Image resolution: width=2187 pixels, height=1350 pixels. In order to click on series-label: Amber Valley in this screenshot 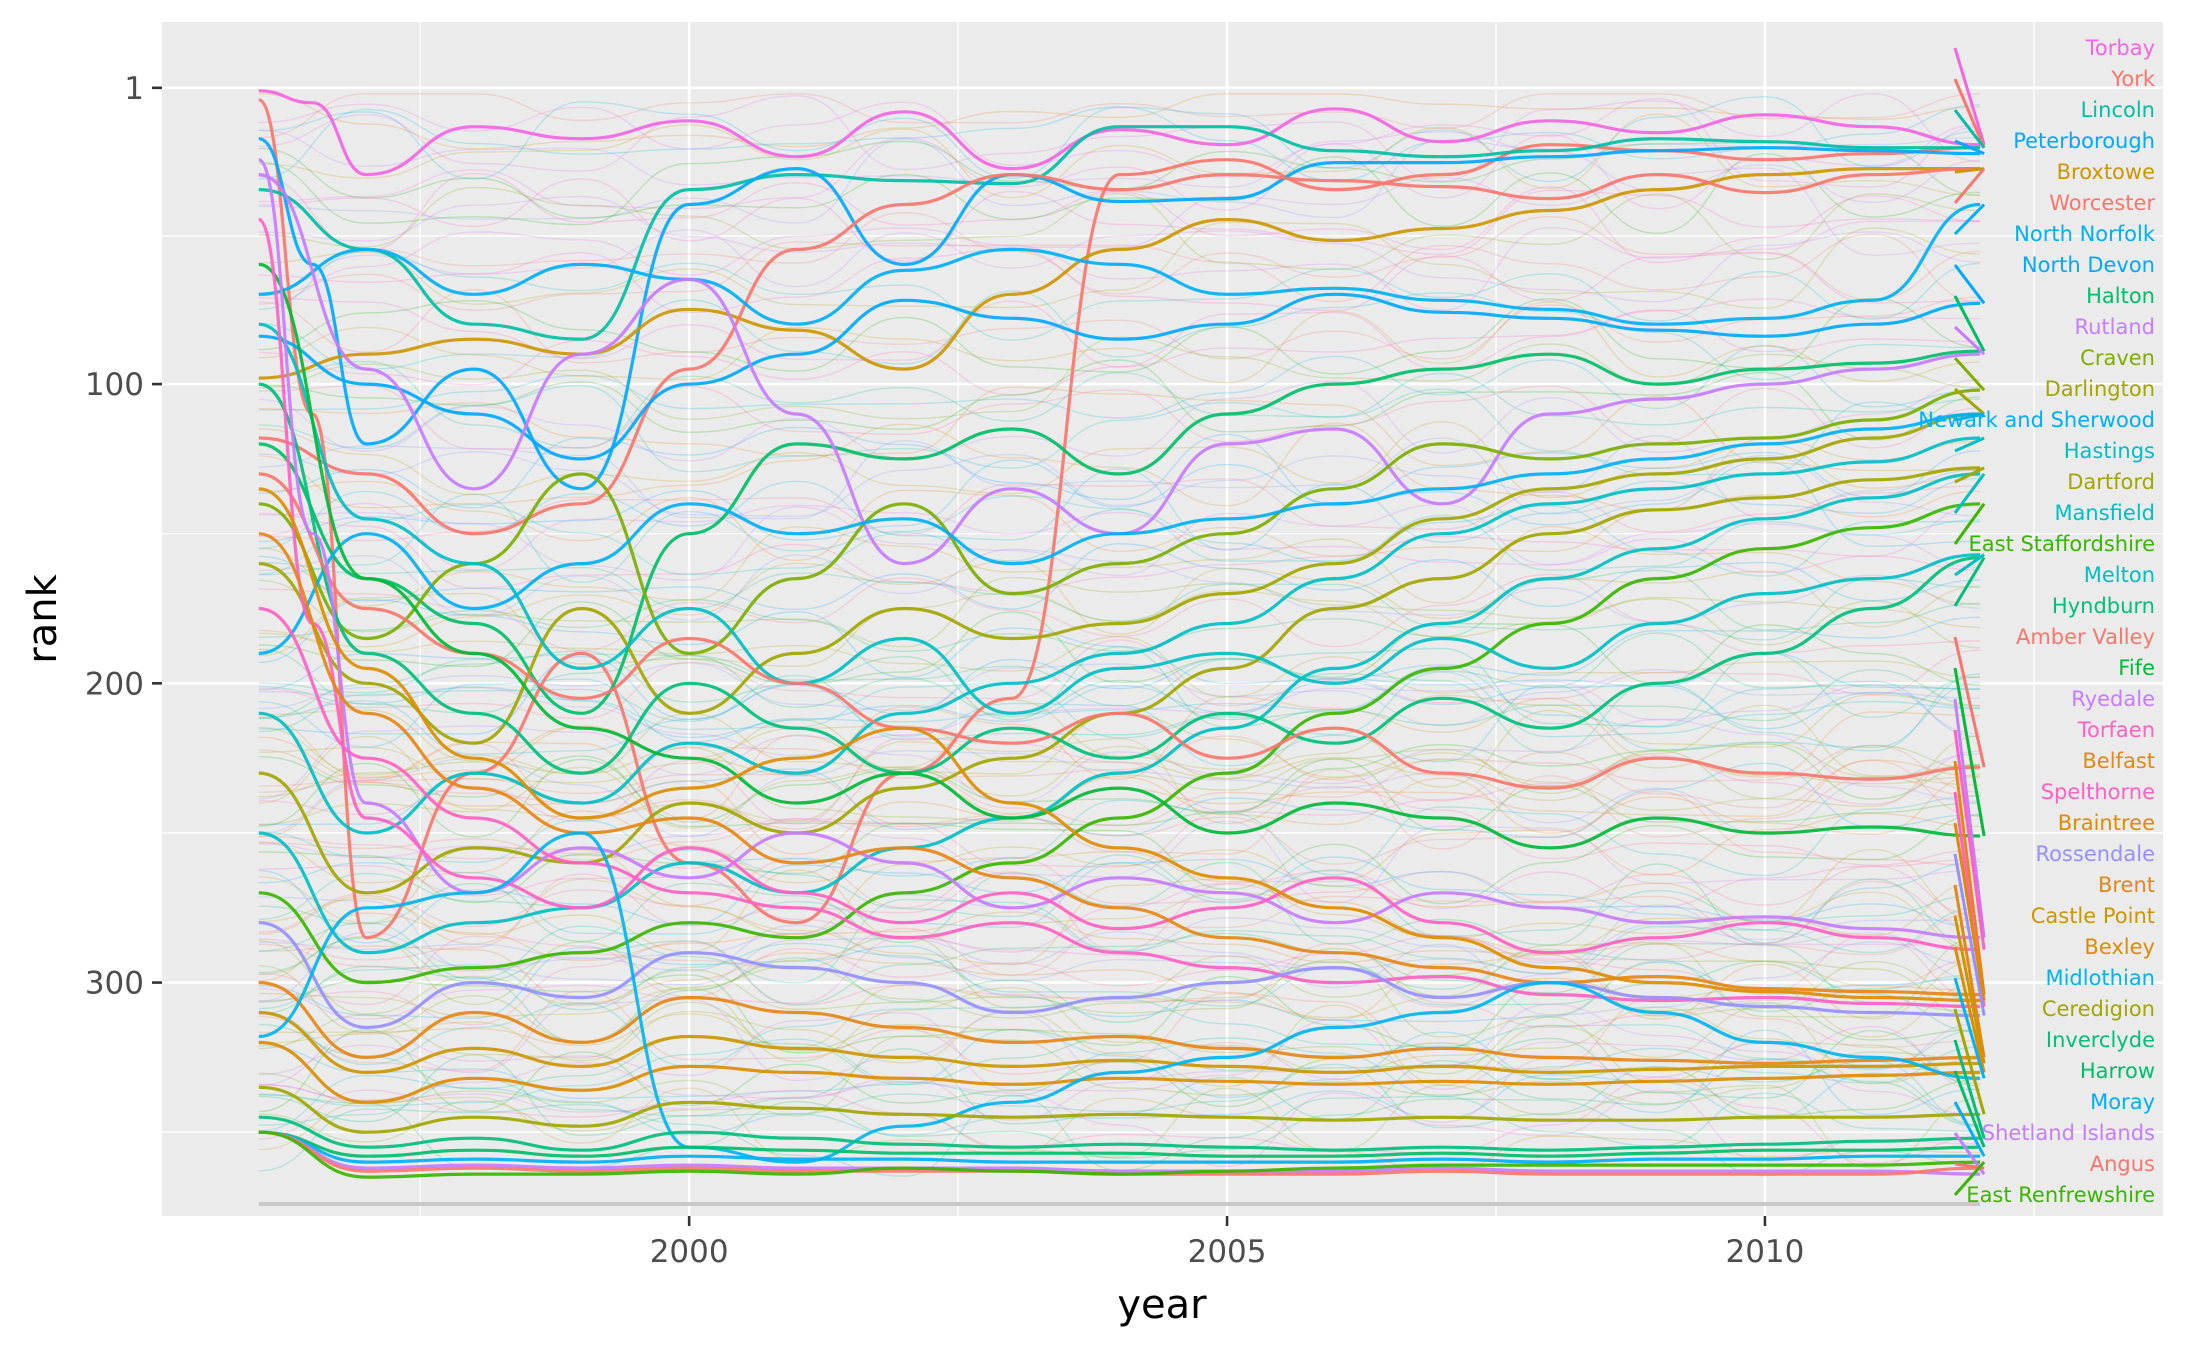, I will do `click(2085, 637)`.